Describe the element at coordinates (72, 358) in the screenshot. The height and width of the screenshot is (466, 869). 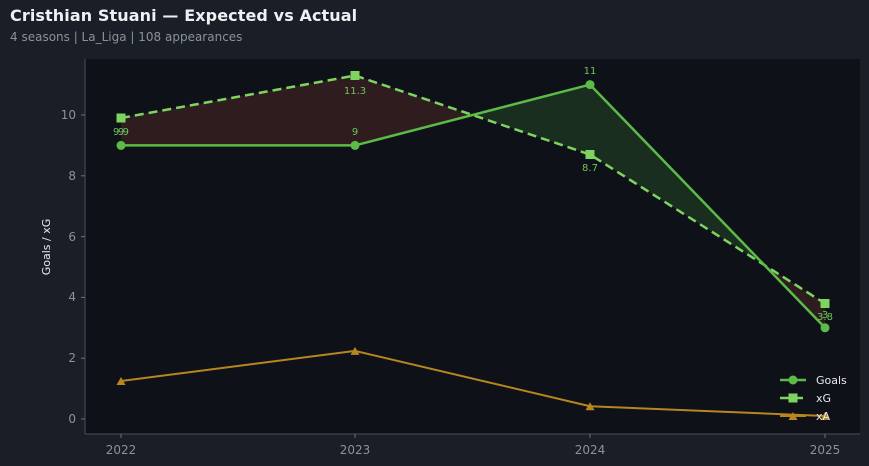
I see `y-tick-label: 2` at that location.